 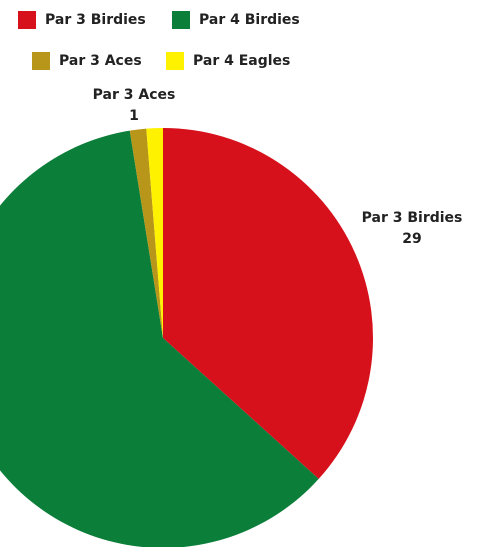 I want to click on legend-label: Par 4 Eagles, so click(x=241, y=61).